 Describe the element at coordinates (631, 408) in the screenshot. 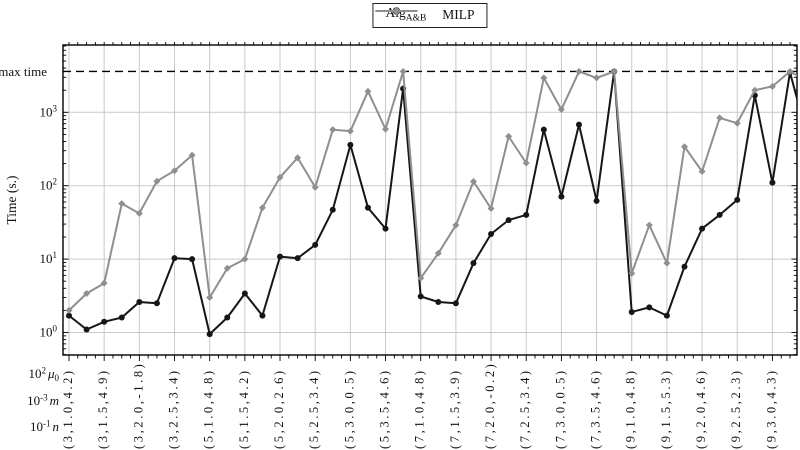

I see `x-tick-label: (9,1.0,4.8)` at that location.